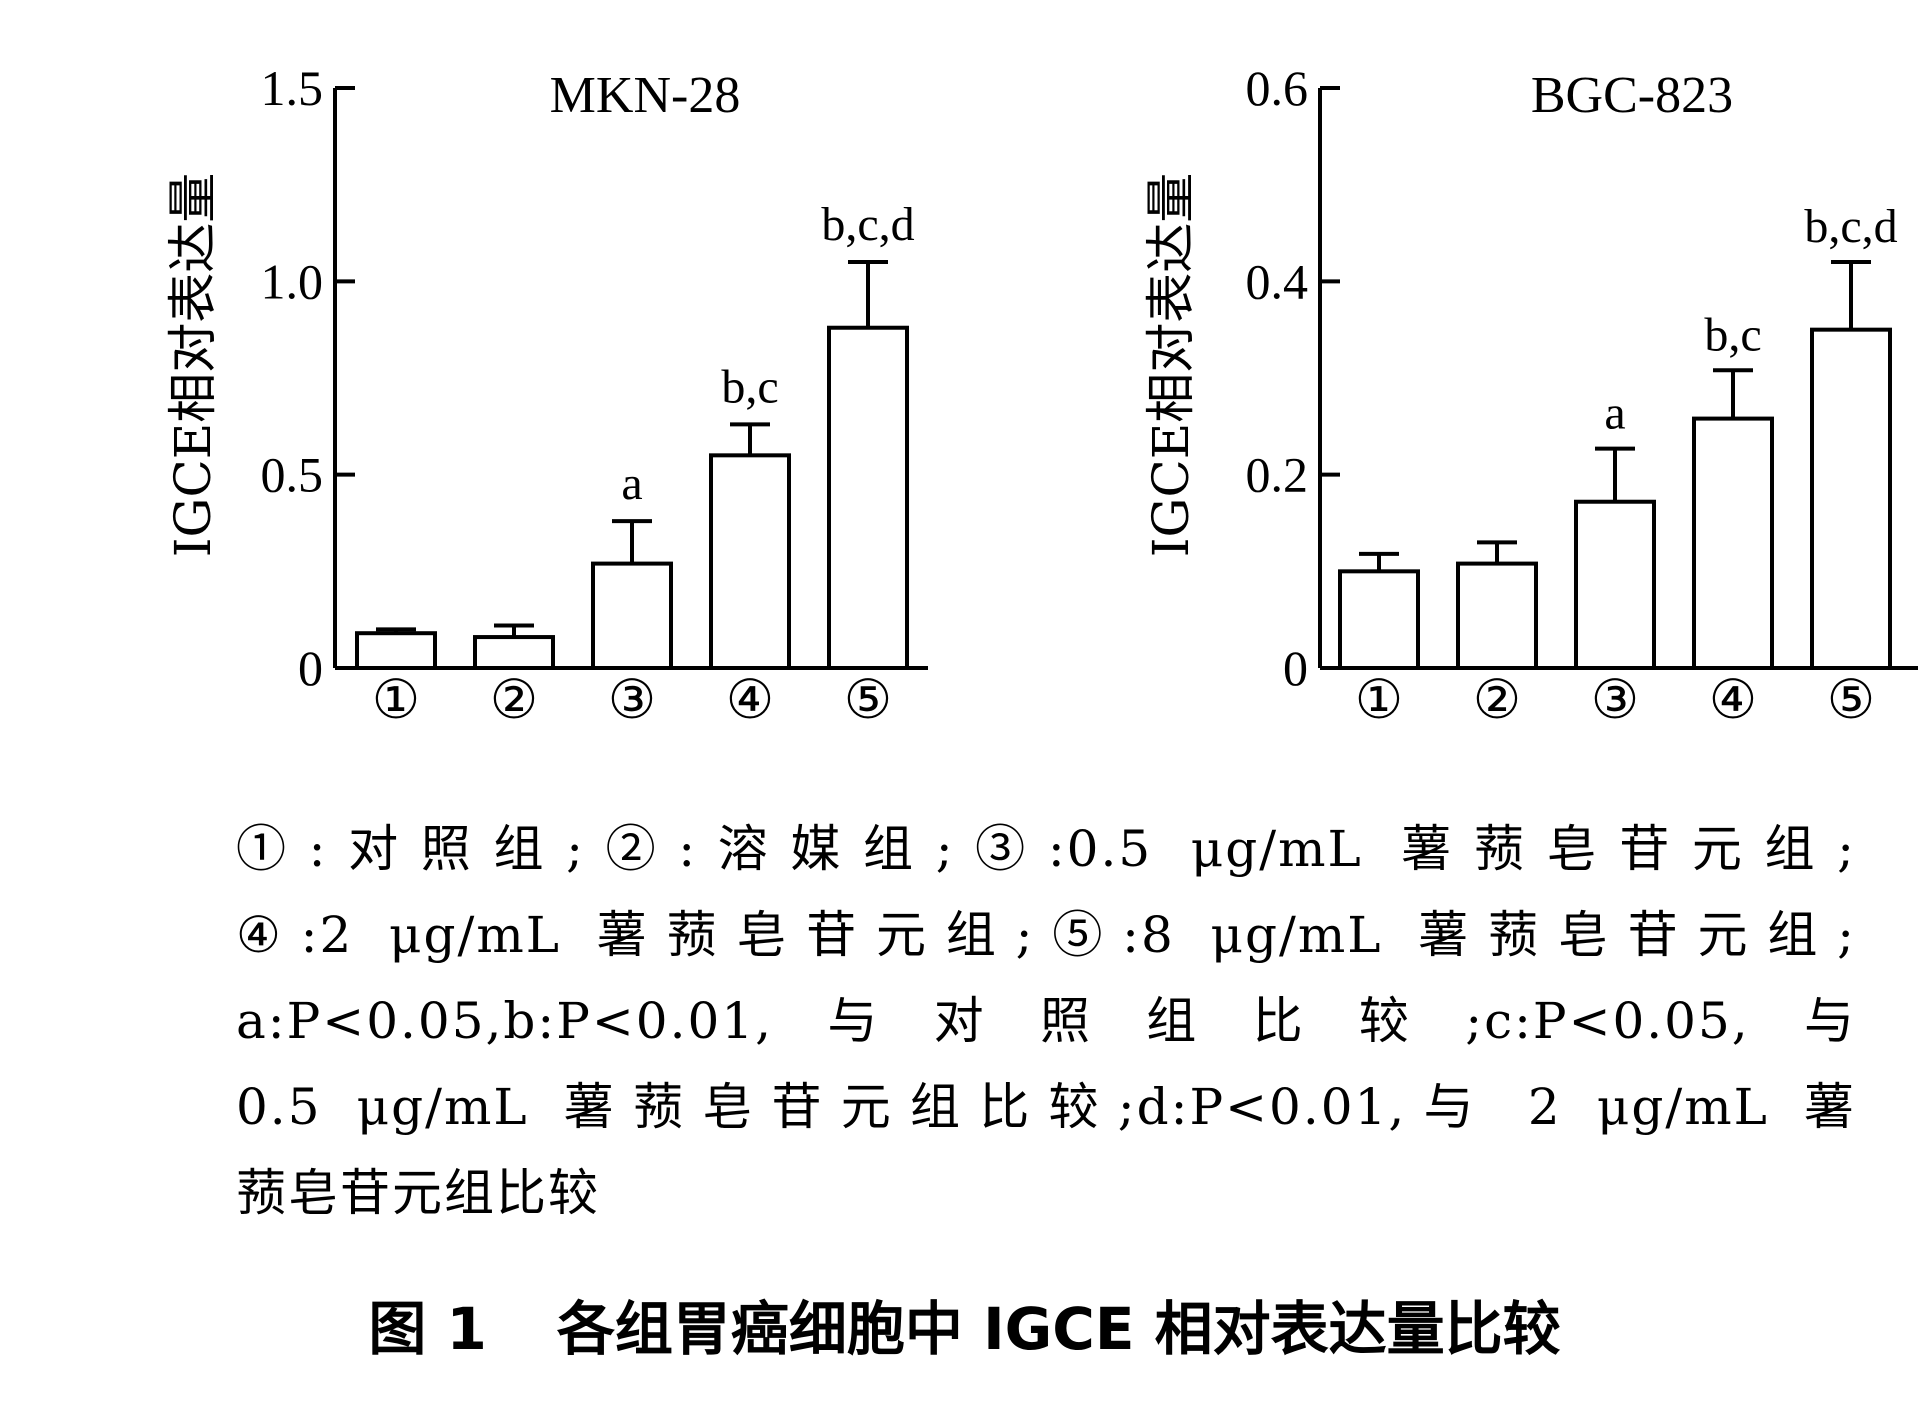  I want to click on figure-caption-text: 各组胃癌细胞中 IGCE 相对表达量比较, so click(1058, 1329).